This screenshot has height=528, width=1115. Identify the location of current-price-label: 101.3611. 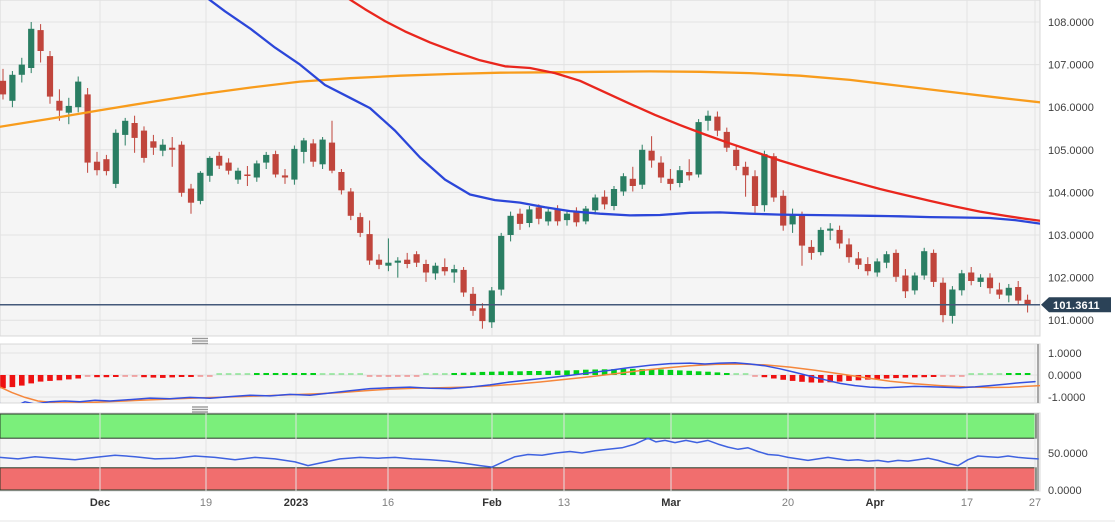
(1076, 306).